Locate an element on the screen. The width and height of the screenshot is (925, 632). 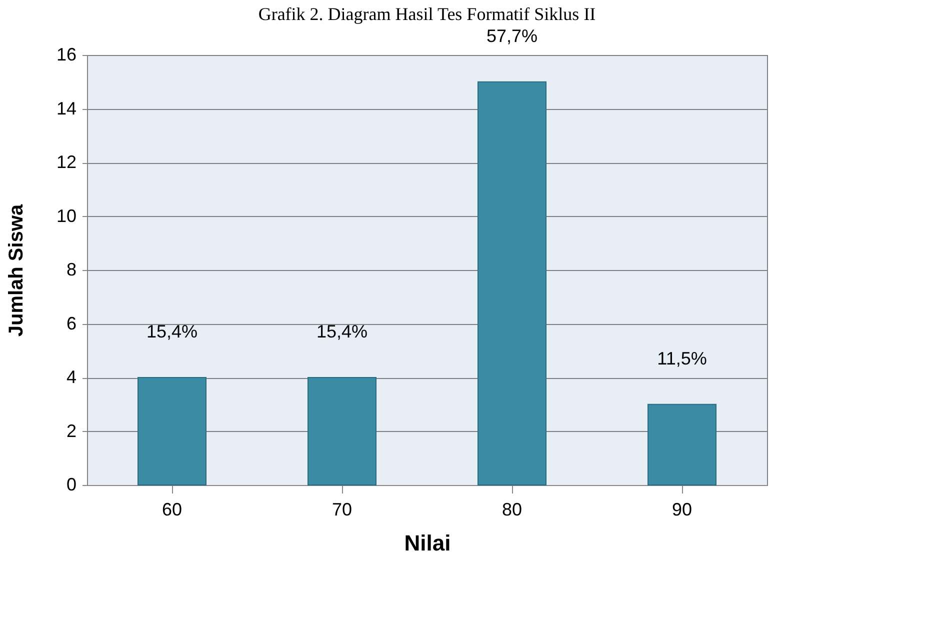
x-tick-label: 80 is located at coordinates (512, 510).